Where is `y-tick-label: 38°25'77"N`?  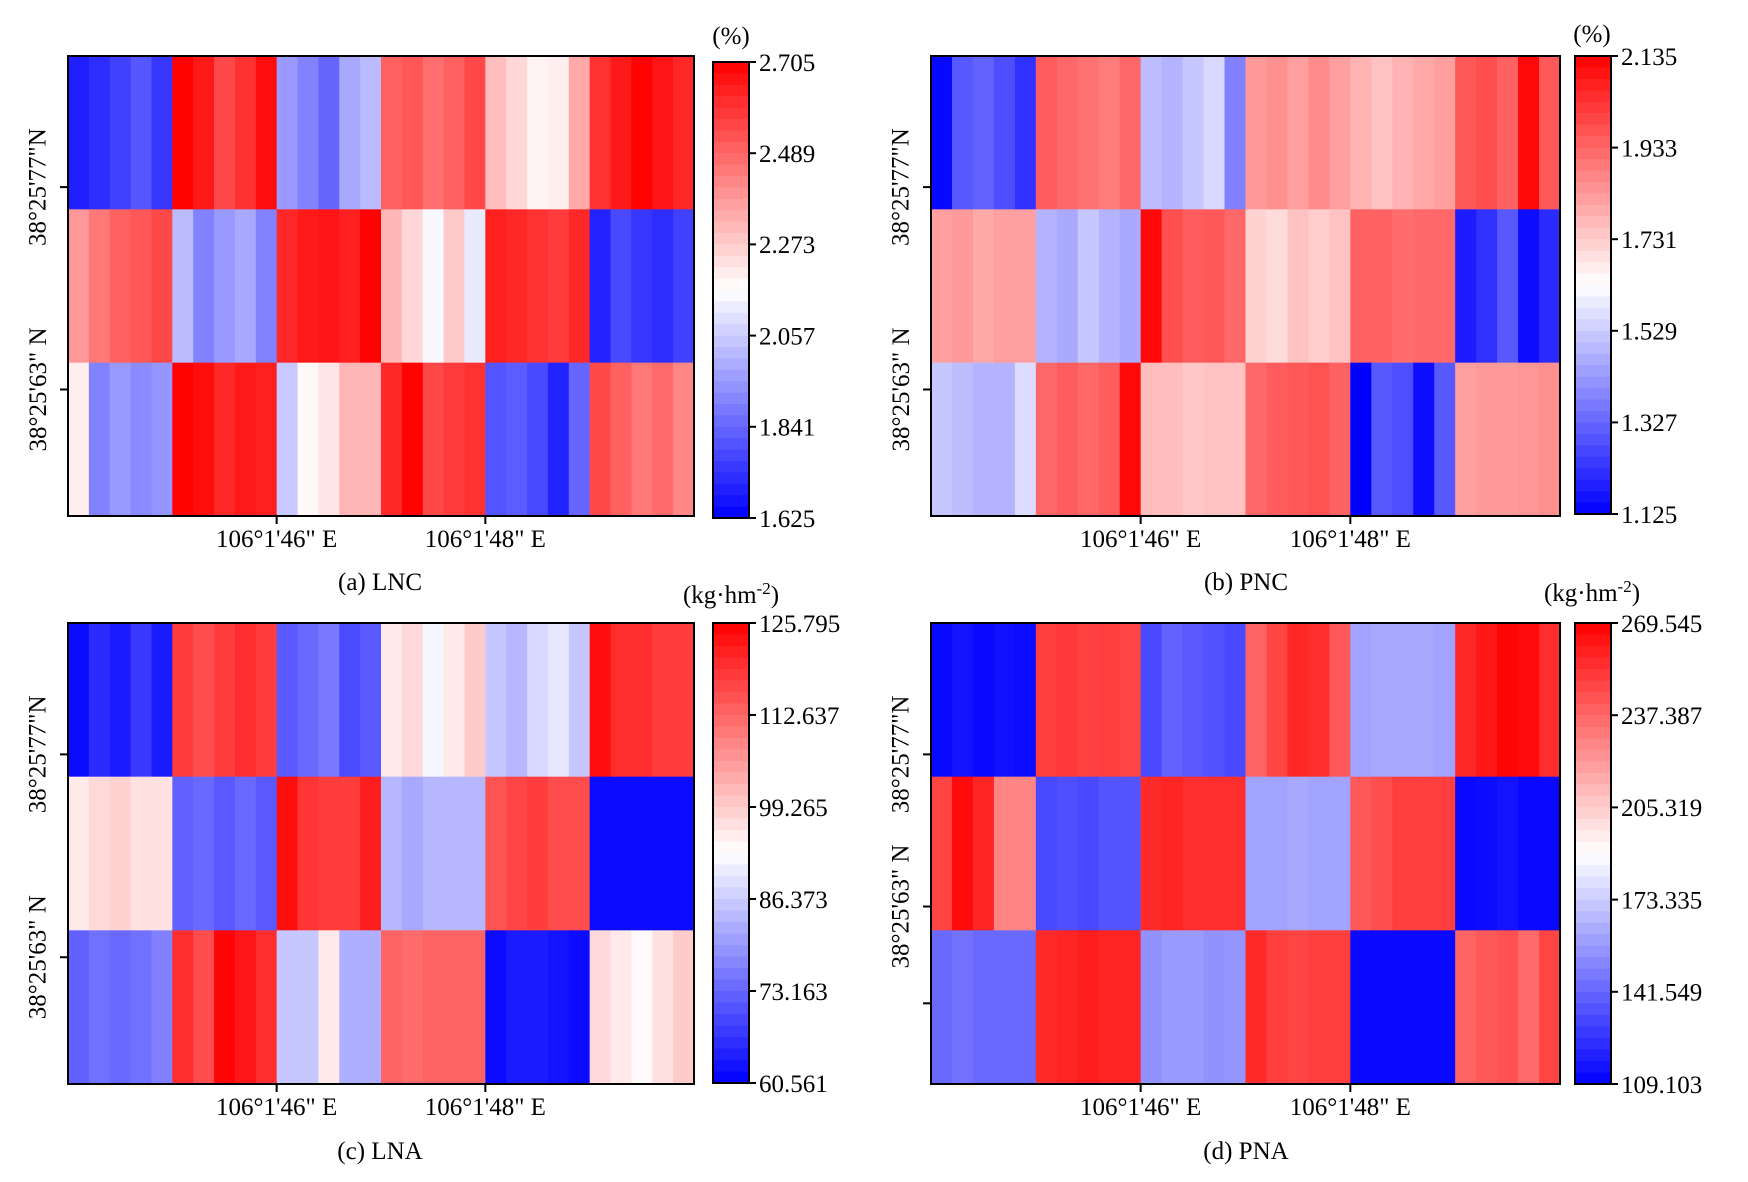 y-tick-label: 38°25'77"N is located at coordinates (901, 187).